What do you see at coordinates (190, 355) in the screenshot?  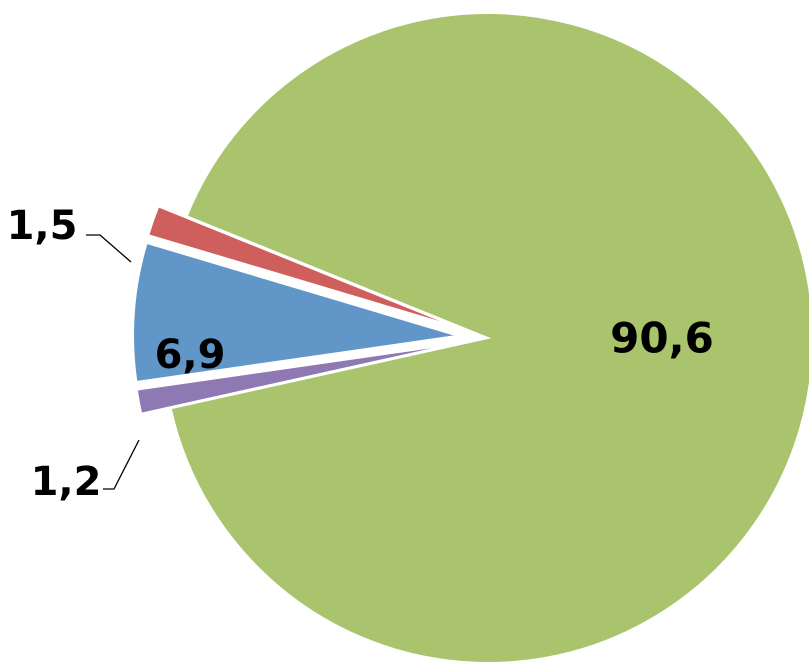 I see `data-label-2: 6,9` at bounding box center [190, 355].